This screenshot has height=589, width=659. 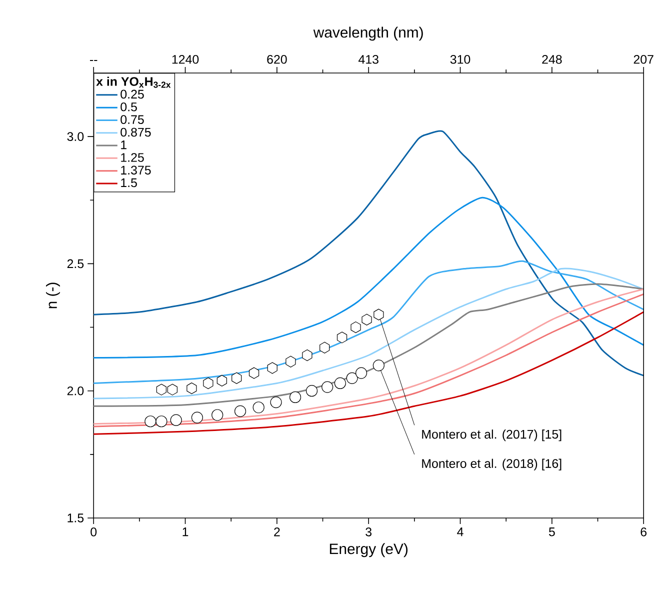 What do you see at coordinates (123, 145) in the screenshot?
I see `legend-label: 1` at bounding box center [123, 145].